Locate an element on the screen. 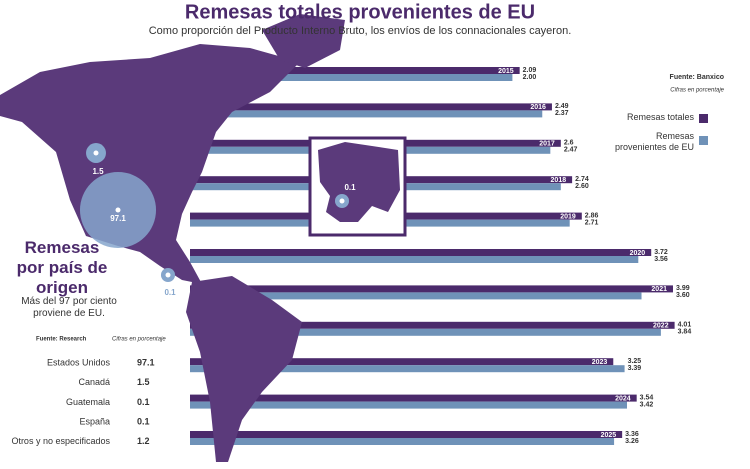  value-label: 3.60 is located at coordinates (683, 295).